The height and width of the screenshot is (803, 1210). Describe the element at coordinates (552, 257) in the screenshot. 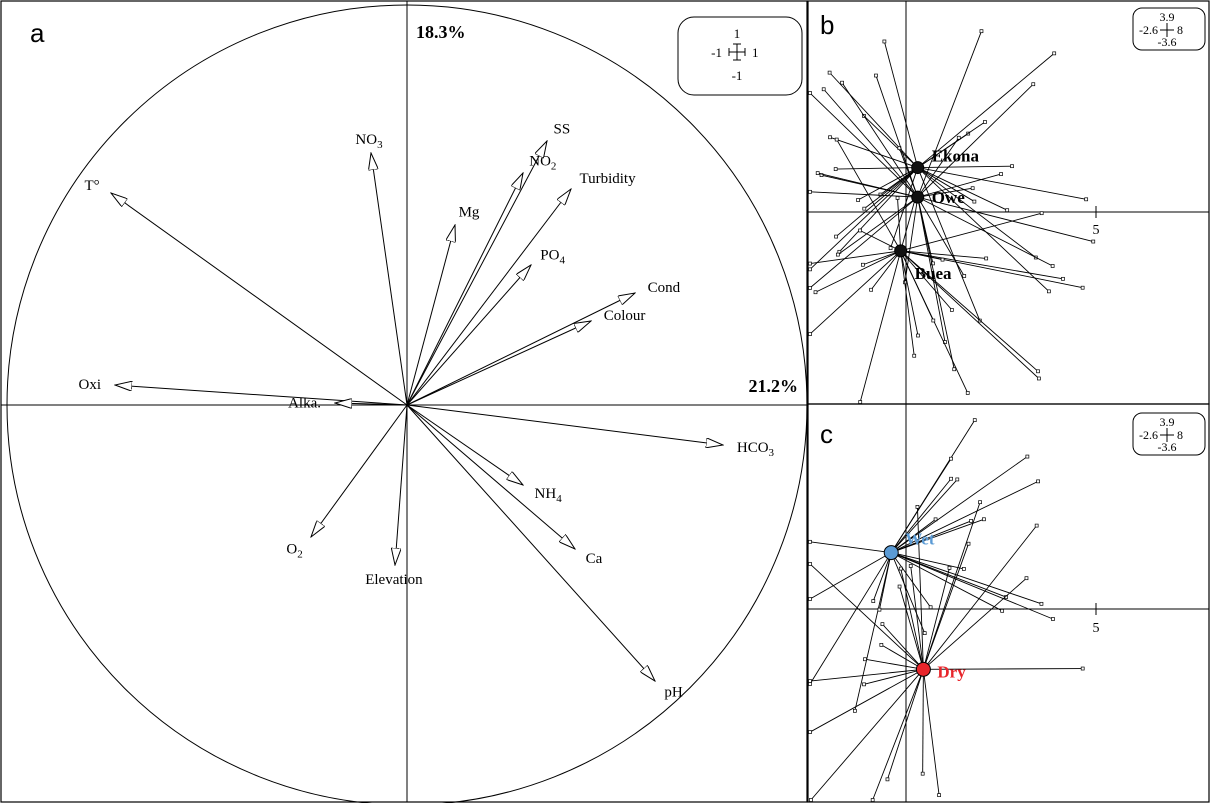

I see `label-po4: PO4` at that location.